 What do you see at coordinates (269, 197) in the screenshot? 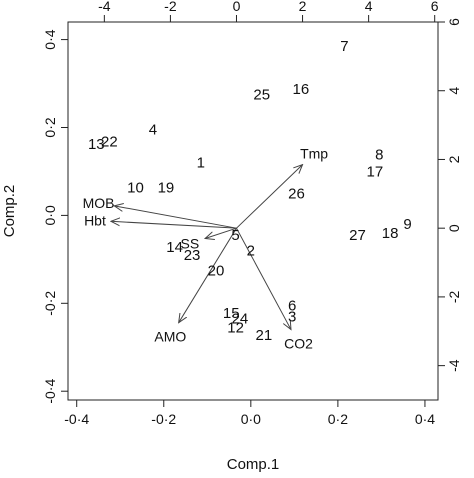
I see `loading-arrow-tmp` at bounding box center [269, 197].